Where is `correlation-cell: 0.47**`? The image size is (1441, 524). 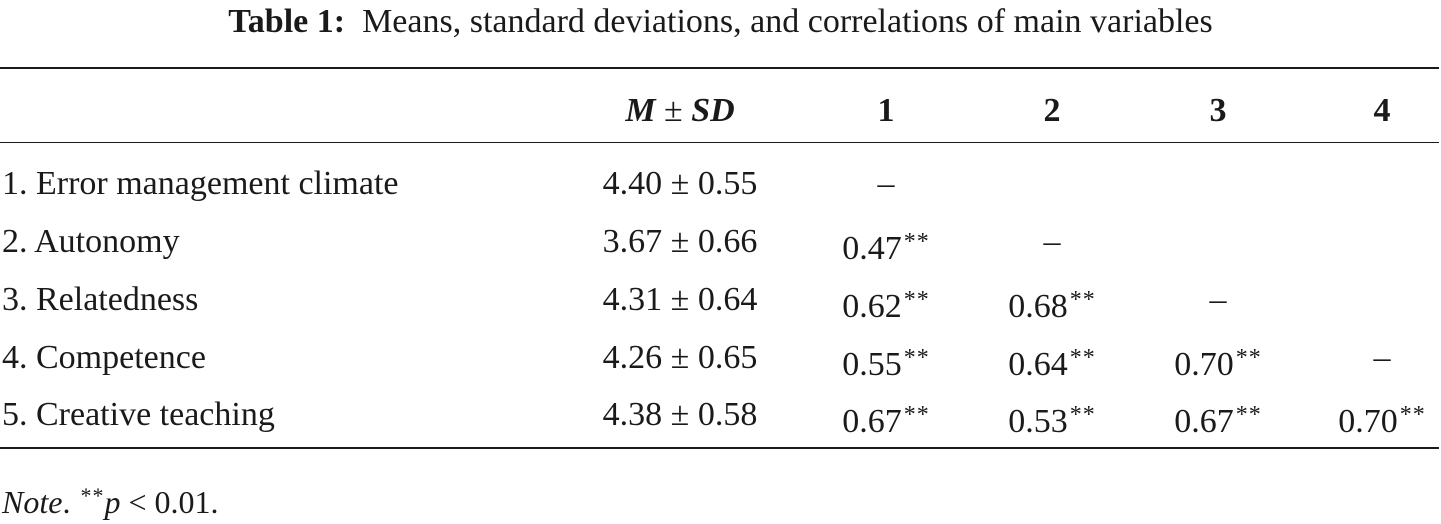
correlation-cell: 0.47** is located at coordinates (886, 243).